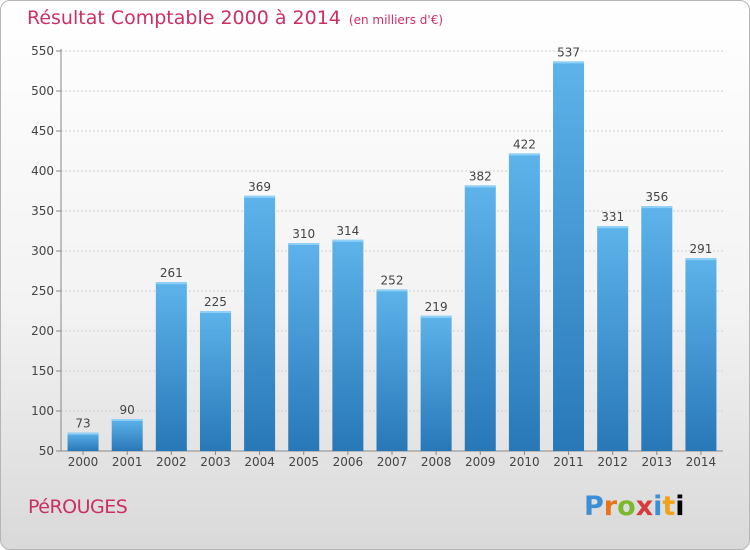 This screenshot has height=550, width=750. What do you see at coordinates (480, 176) in the screenshot?
I see `data-label: 382` at bounding box center [480, 176].